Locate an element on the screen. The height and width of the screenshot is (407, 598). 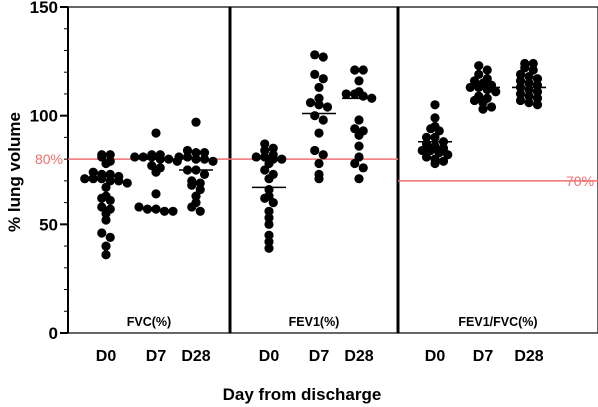
y-tick-label: 50 is located at coordinates (48, 224).